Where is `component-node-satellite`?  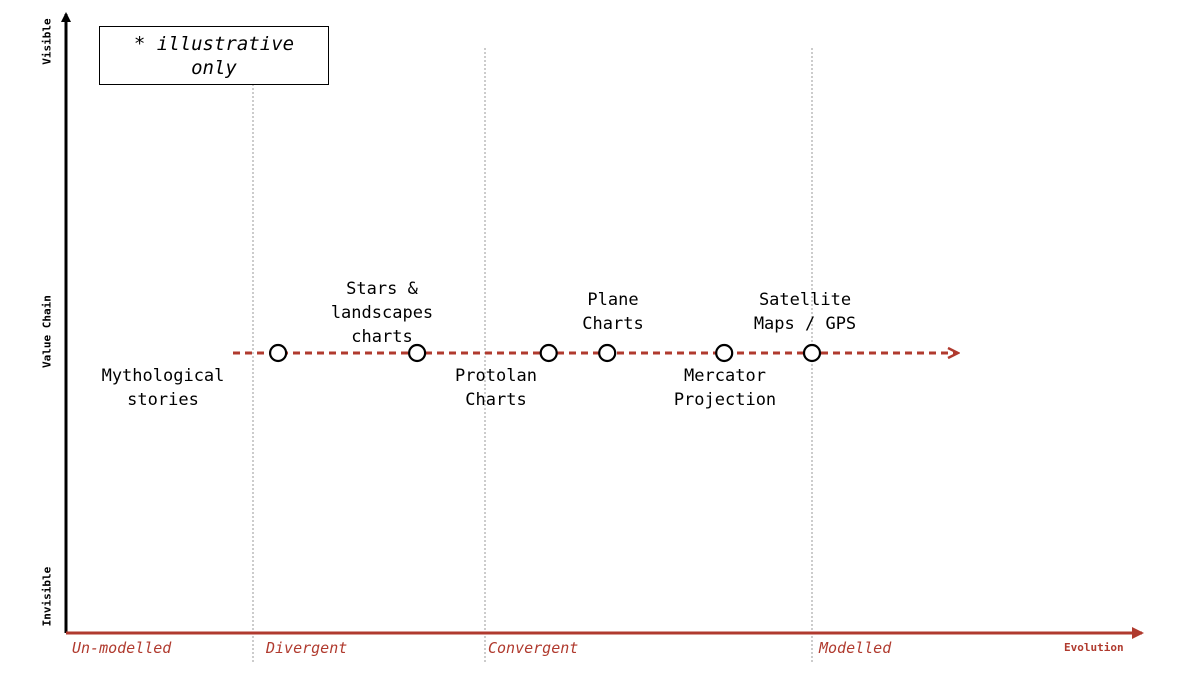
component-node-satellite is located at coordinates (812, 353).